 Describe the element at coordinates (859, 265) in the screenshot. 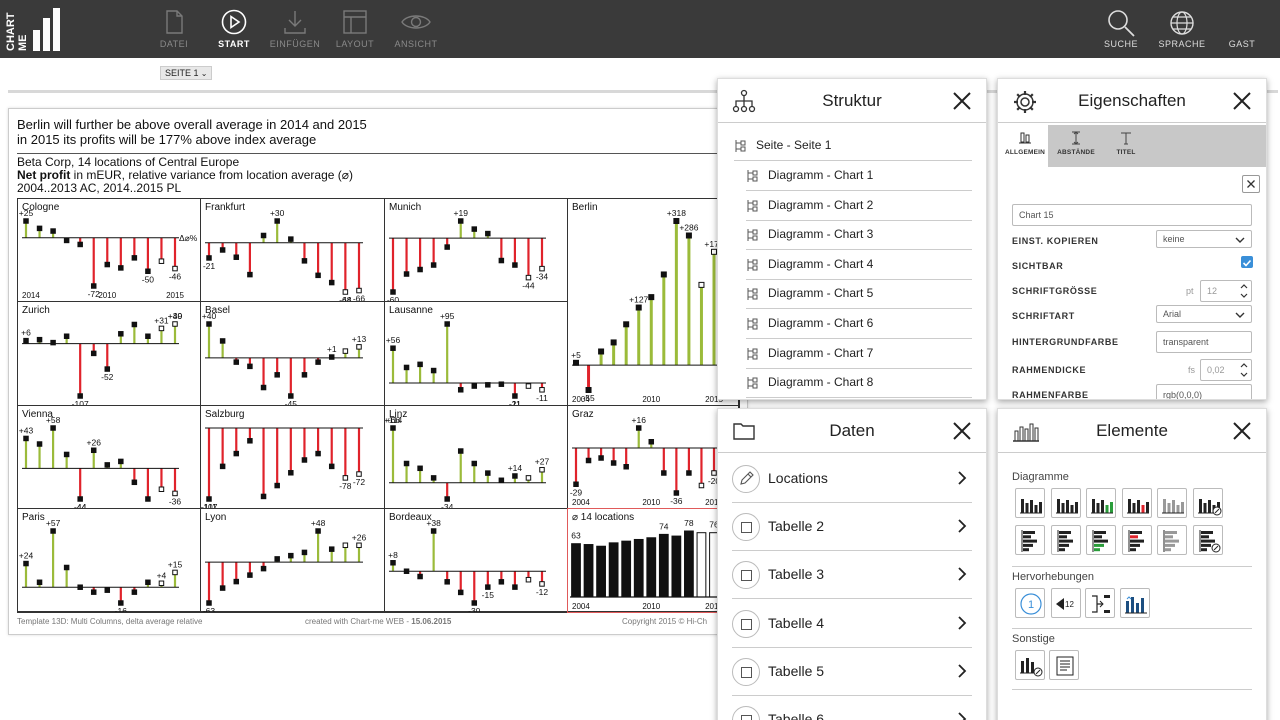

I see `struktur-item: Diagramm - Chart 4` at that location.